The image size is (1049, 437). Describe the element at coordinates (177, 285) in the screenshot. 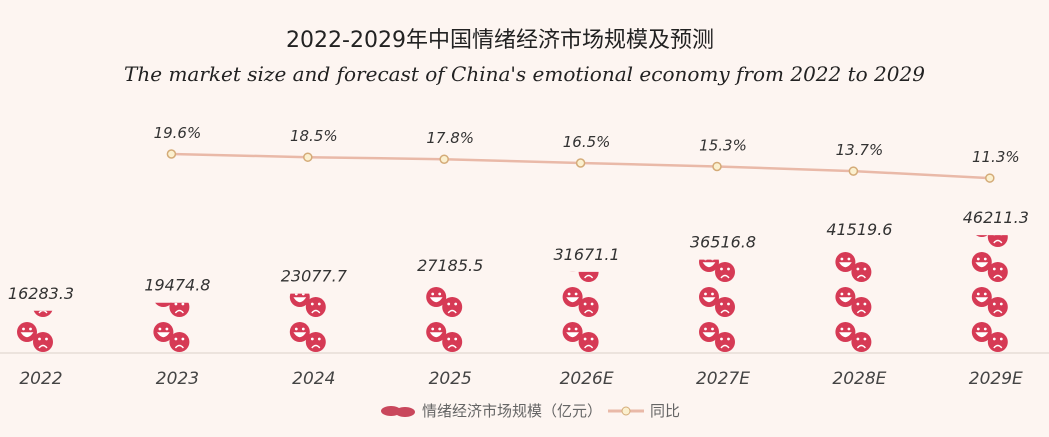

I see `bar-label: 19474.8` at that location.